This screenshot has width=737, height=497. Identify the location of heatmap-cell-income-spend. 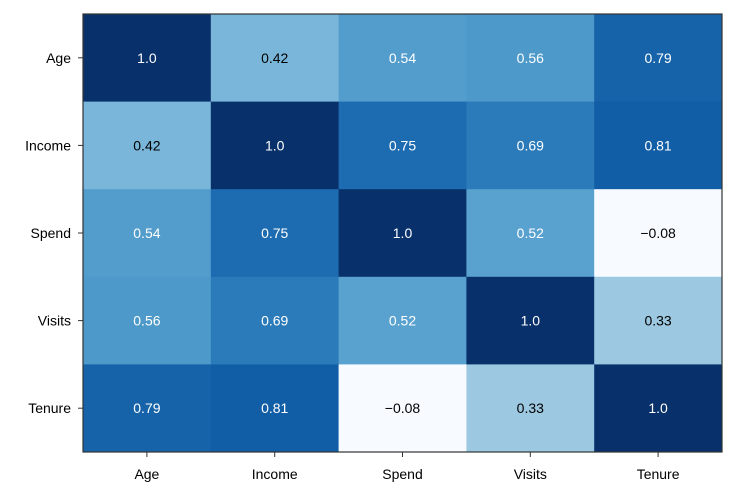
(402, 145).